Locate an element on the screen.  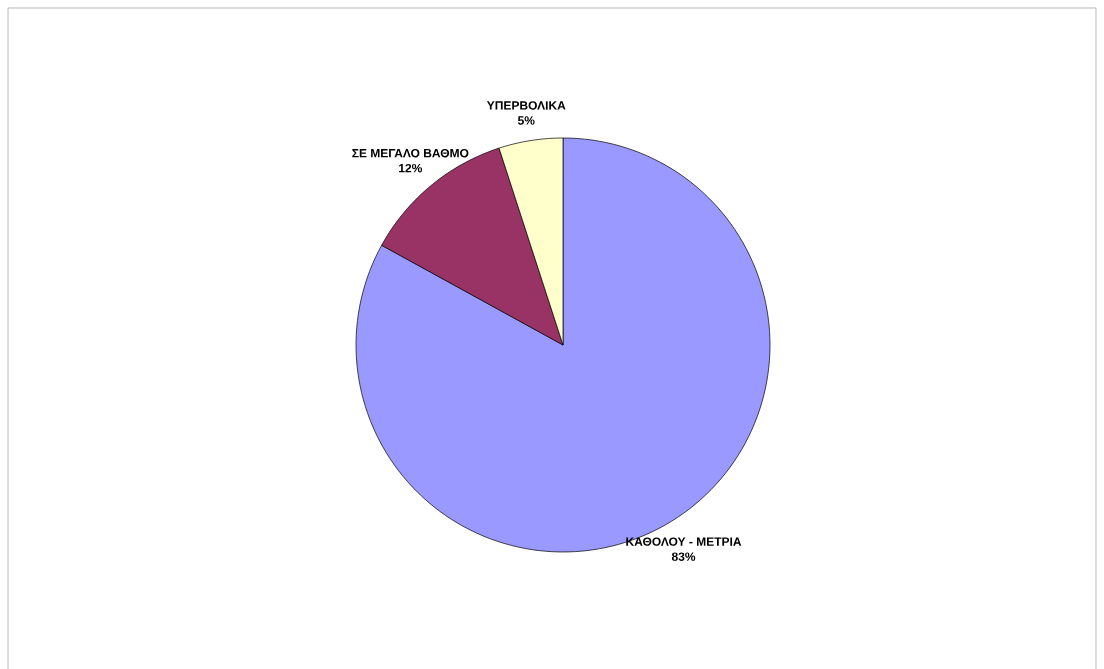
slice-label: ΣΕ ΜΕΓΑΛΟ ΒΑΘΜΟ is located at coordinates (410, 153).